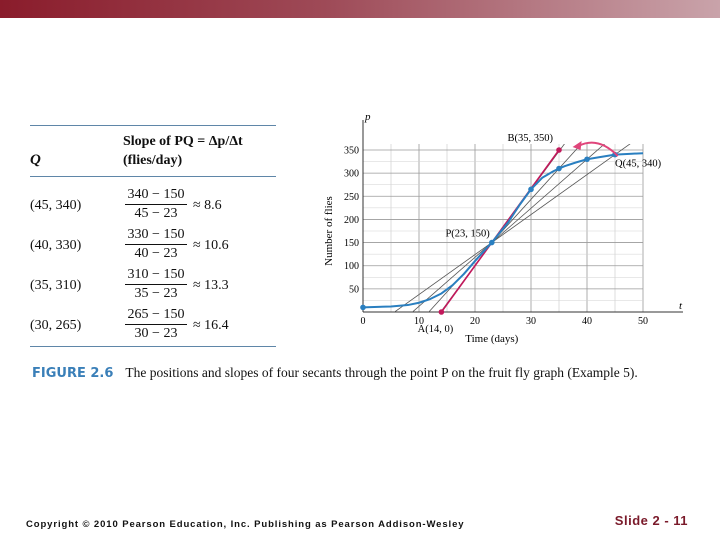 The width and height of the screenshot is (720, 540). I want to click on table-bottom-rule, so click(153, 347).